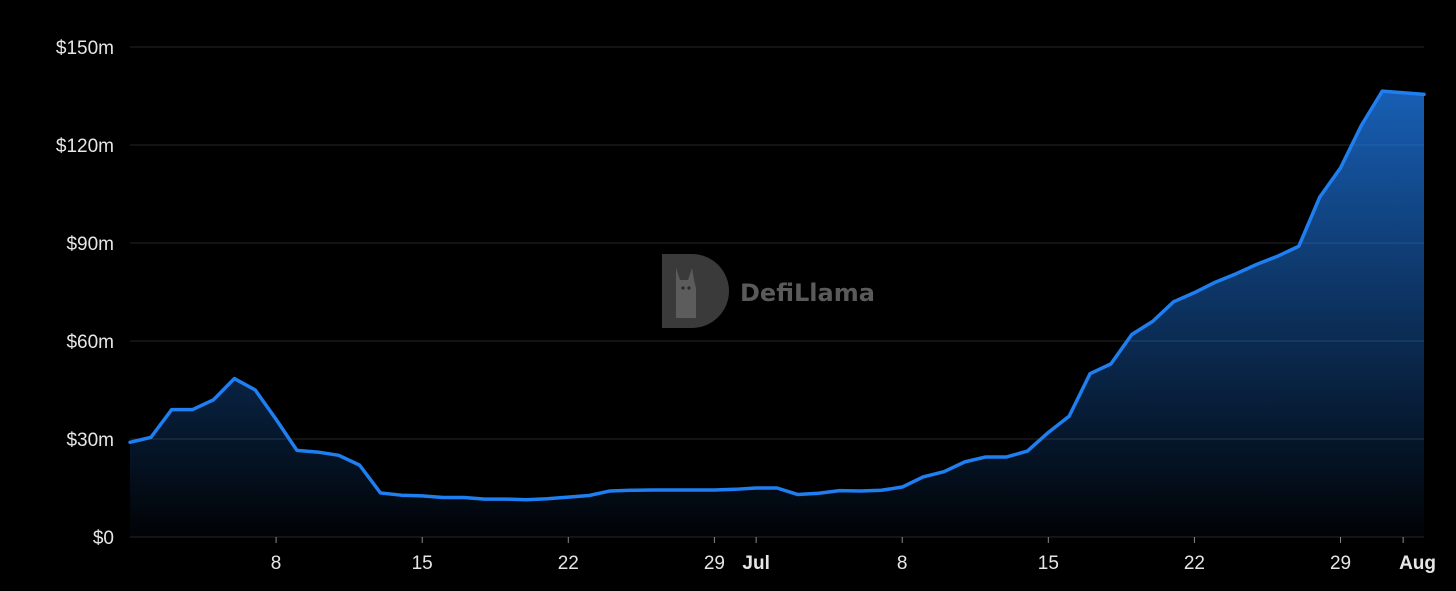 This screenshot has height=591, width=1456. Describe the element at coordinates (103, 538) in the screenshot. I see `y-tick-label: $0` at that location.